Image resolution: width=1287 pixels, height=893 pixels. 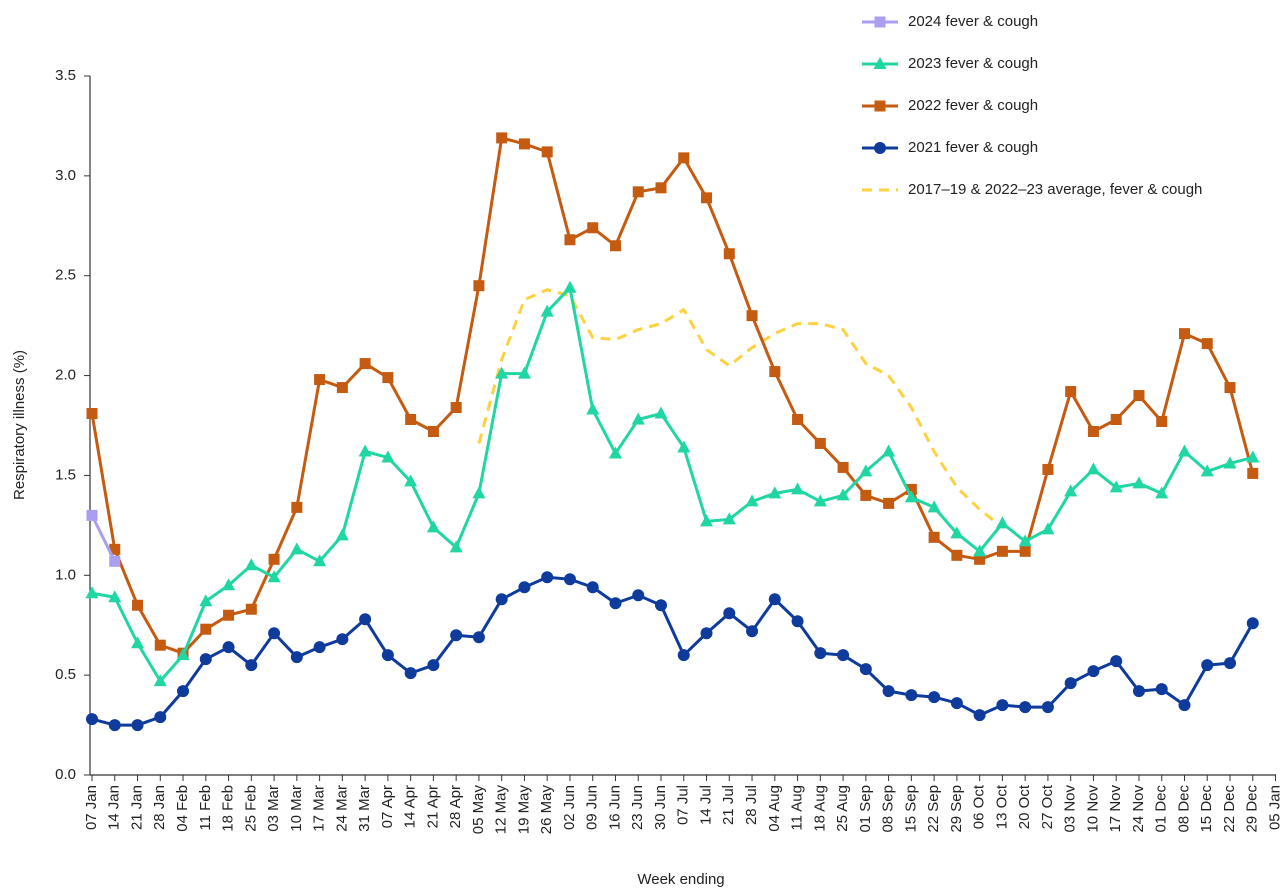 What do you see at coordinates (614, 807) in the screenshot?
I see `x-tick-label: 16 Jun` at bounding box center [614, 807].